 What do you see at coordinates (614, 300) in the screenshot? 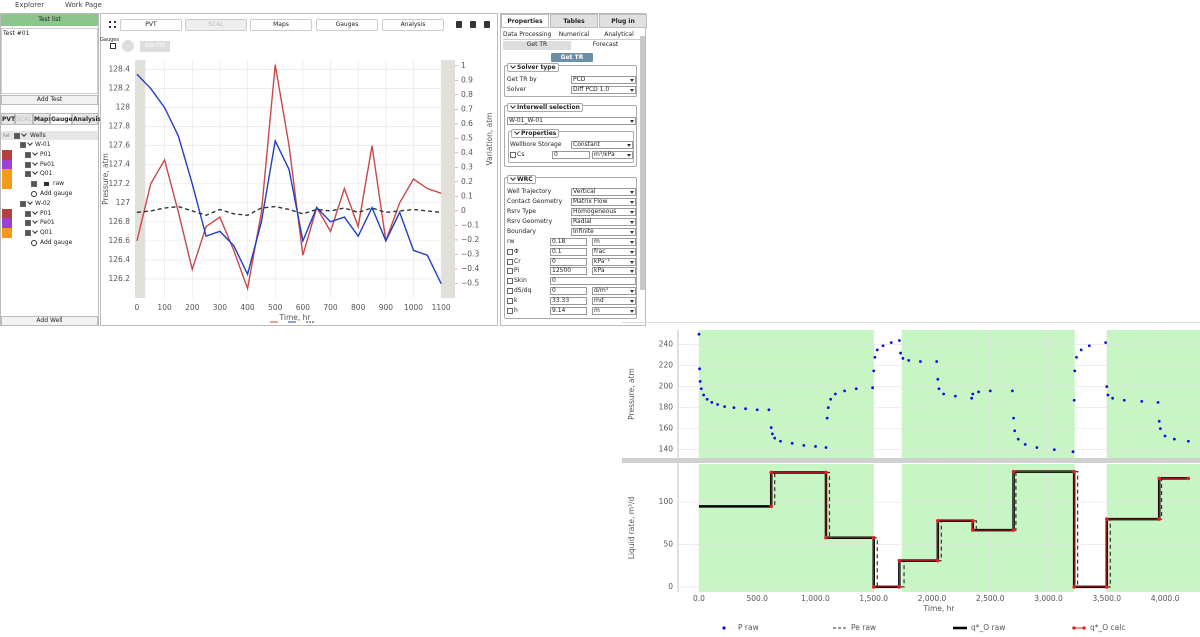
I see `select: md` at bounding box center [614, 300].